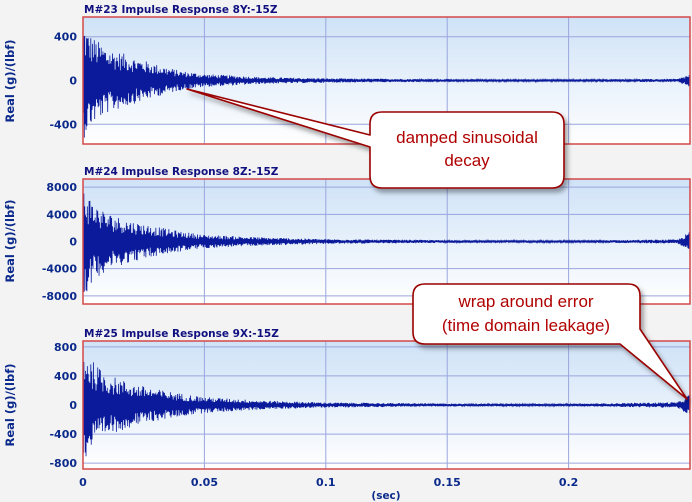  I want to click on plot-1-y-tick-label: -400, so click(63, 124).